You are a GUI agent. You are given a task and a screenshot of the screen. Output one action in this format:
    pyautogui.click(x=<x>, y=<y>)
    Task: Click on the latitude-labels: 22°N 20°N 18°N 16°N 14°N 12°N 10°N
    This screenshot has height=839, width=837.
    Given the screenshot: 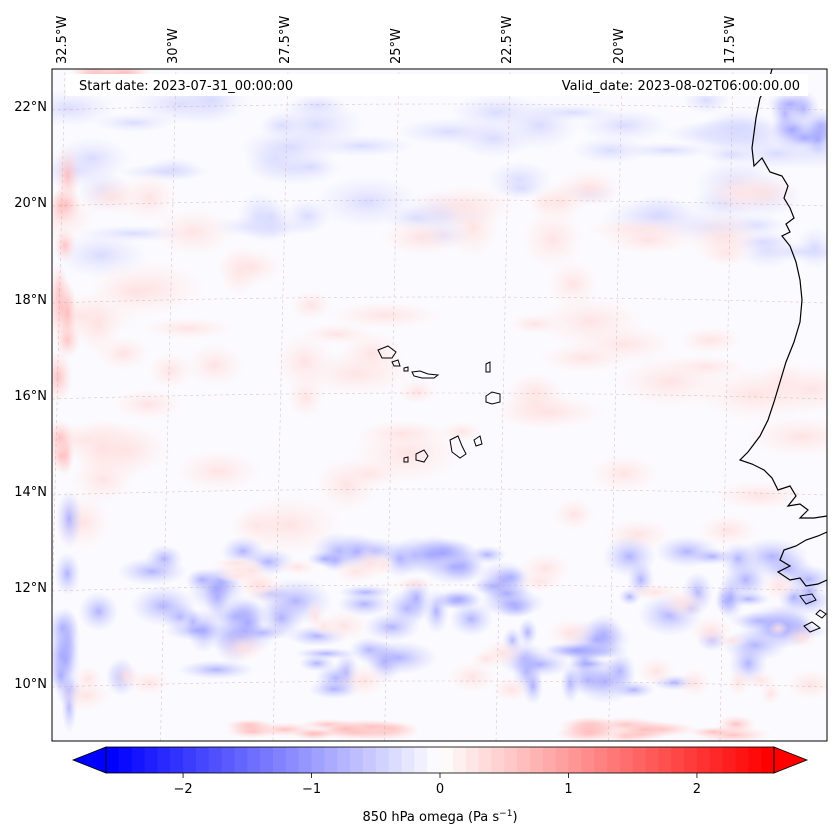 What is the action you would take?
    pyautogui.click(x=30, y=396)
    